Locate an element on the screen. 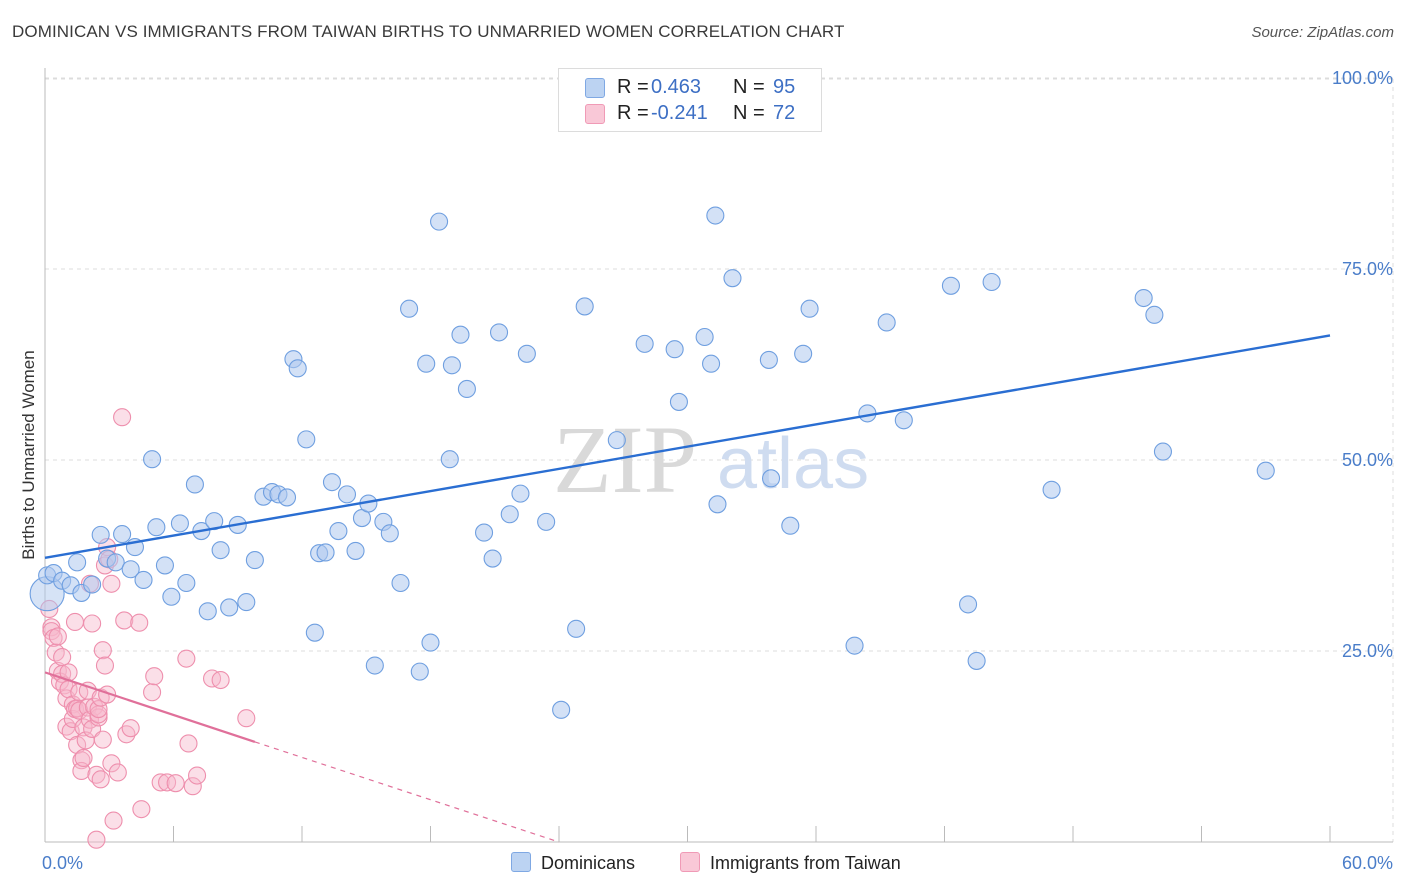 This screenshot has height=892, width=1406. legend-item-taiwan: Immigrants from Taiwan is located at coordinates (790, 863).